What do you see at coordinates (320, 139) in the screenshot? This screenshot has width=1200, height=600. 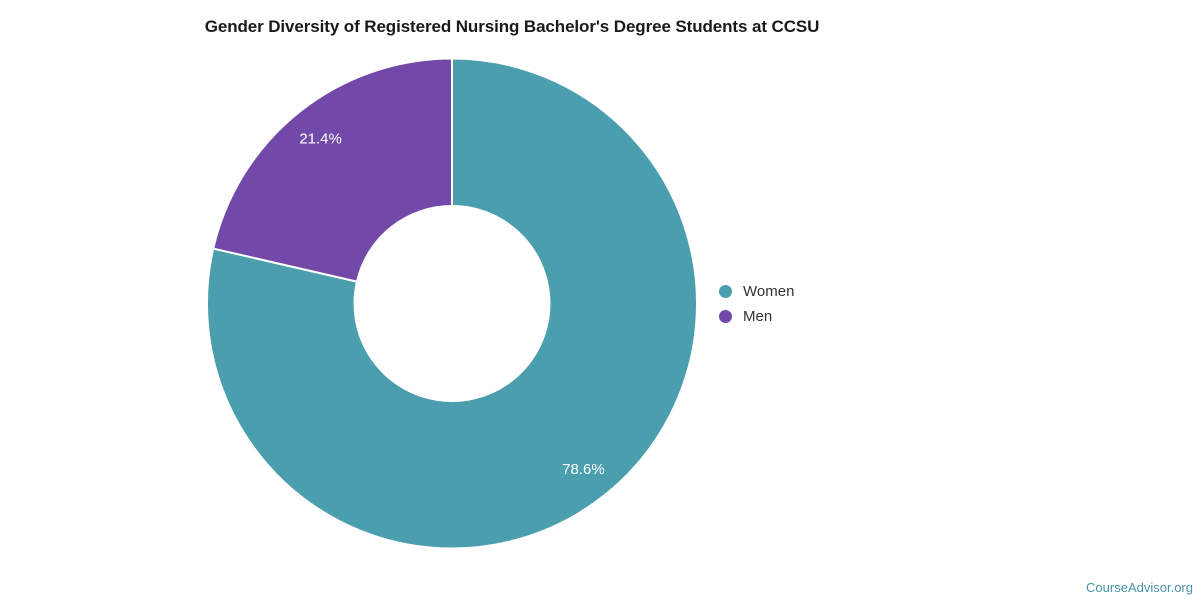 I see `slice-label-men: 21.4%` at bounding box center [320, 139].